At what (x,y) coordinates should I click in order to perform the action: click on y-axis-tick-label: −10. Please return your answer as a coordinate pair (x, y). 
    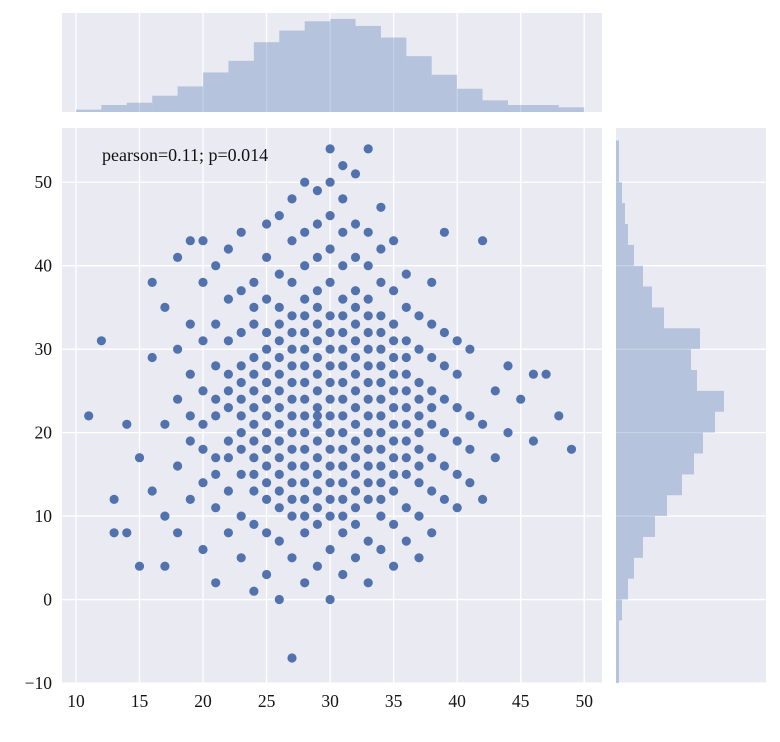
    Looking at the image, I should click on (39, 683).